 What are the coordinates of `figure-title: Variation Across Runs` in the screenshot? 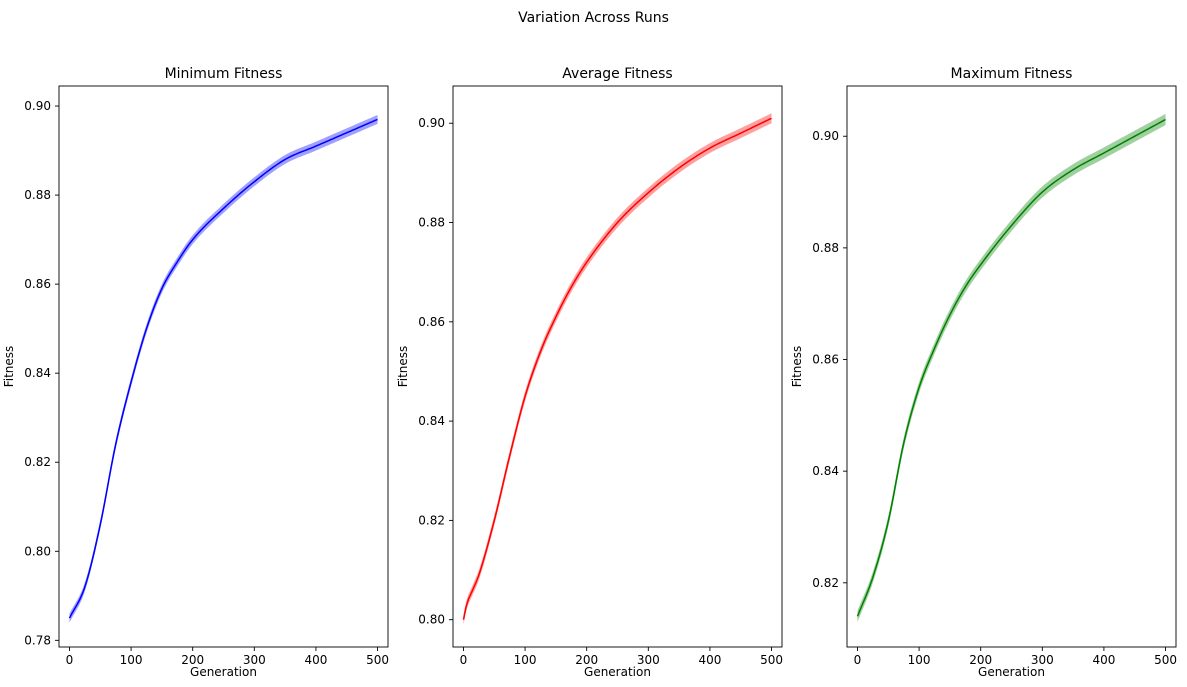 It's located at (593, 18).